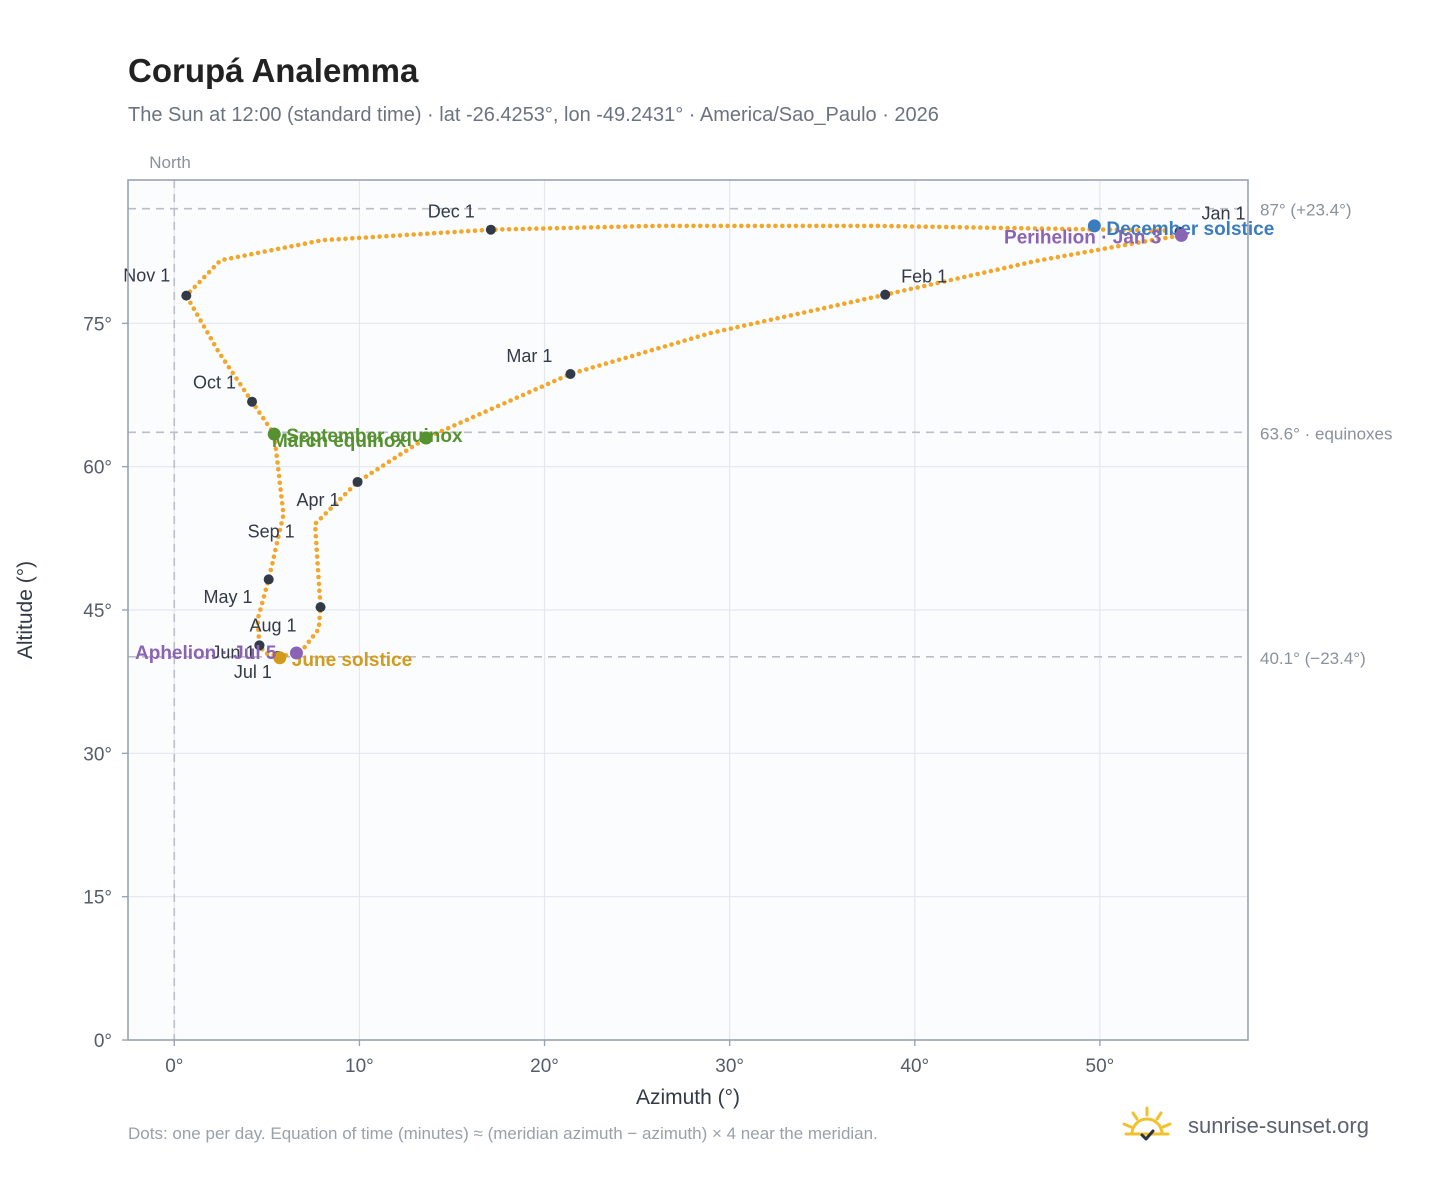 The height and width of the screenshot is (1188, 1448). Describe the element at coordinates (529, 356) in the screenshot. I see `month-label: Mar 1` at that location.